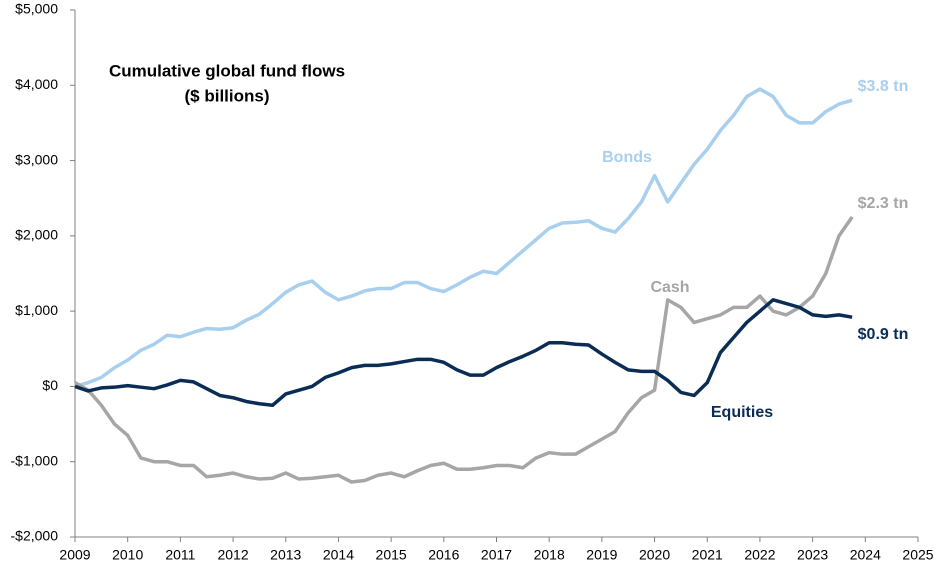 This screenshot has height=580, width=944. Describe the element at coordinates (627, 157) in the screenshot. I see `series-label: Bonds` at that location.